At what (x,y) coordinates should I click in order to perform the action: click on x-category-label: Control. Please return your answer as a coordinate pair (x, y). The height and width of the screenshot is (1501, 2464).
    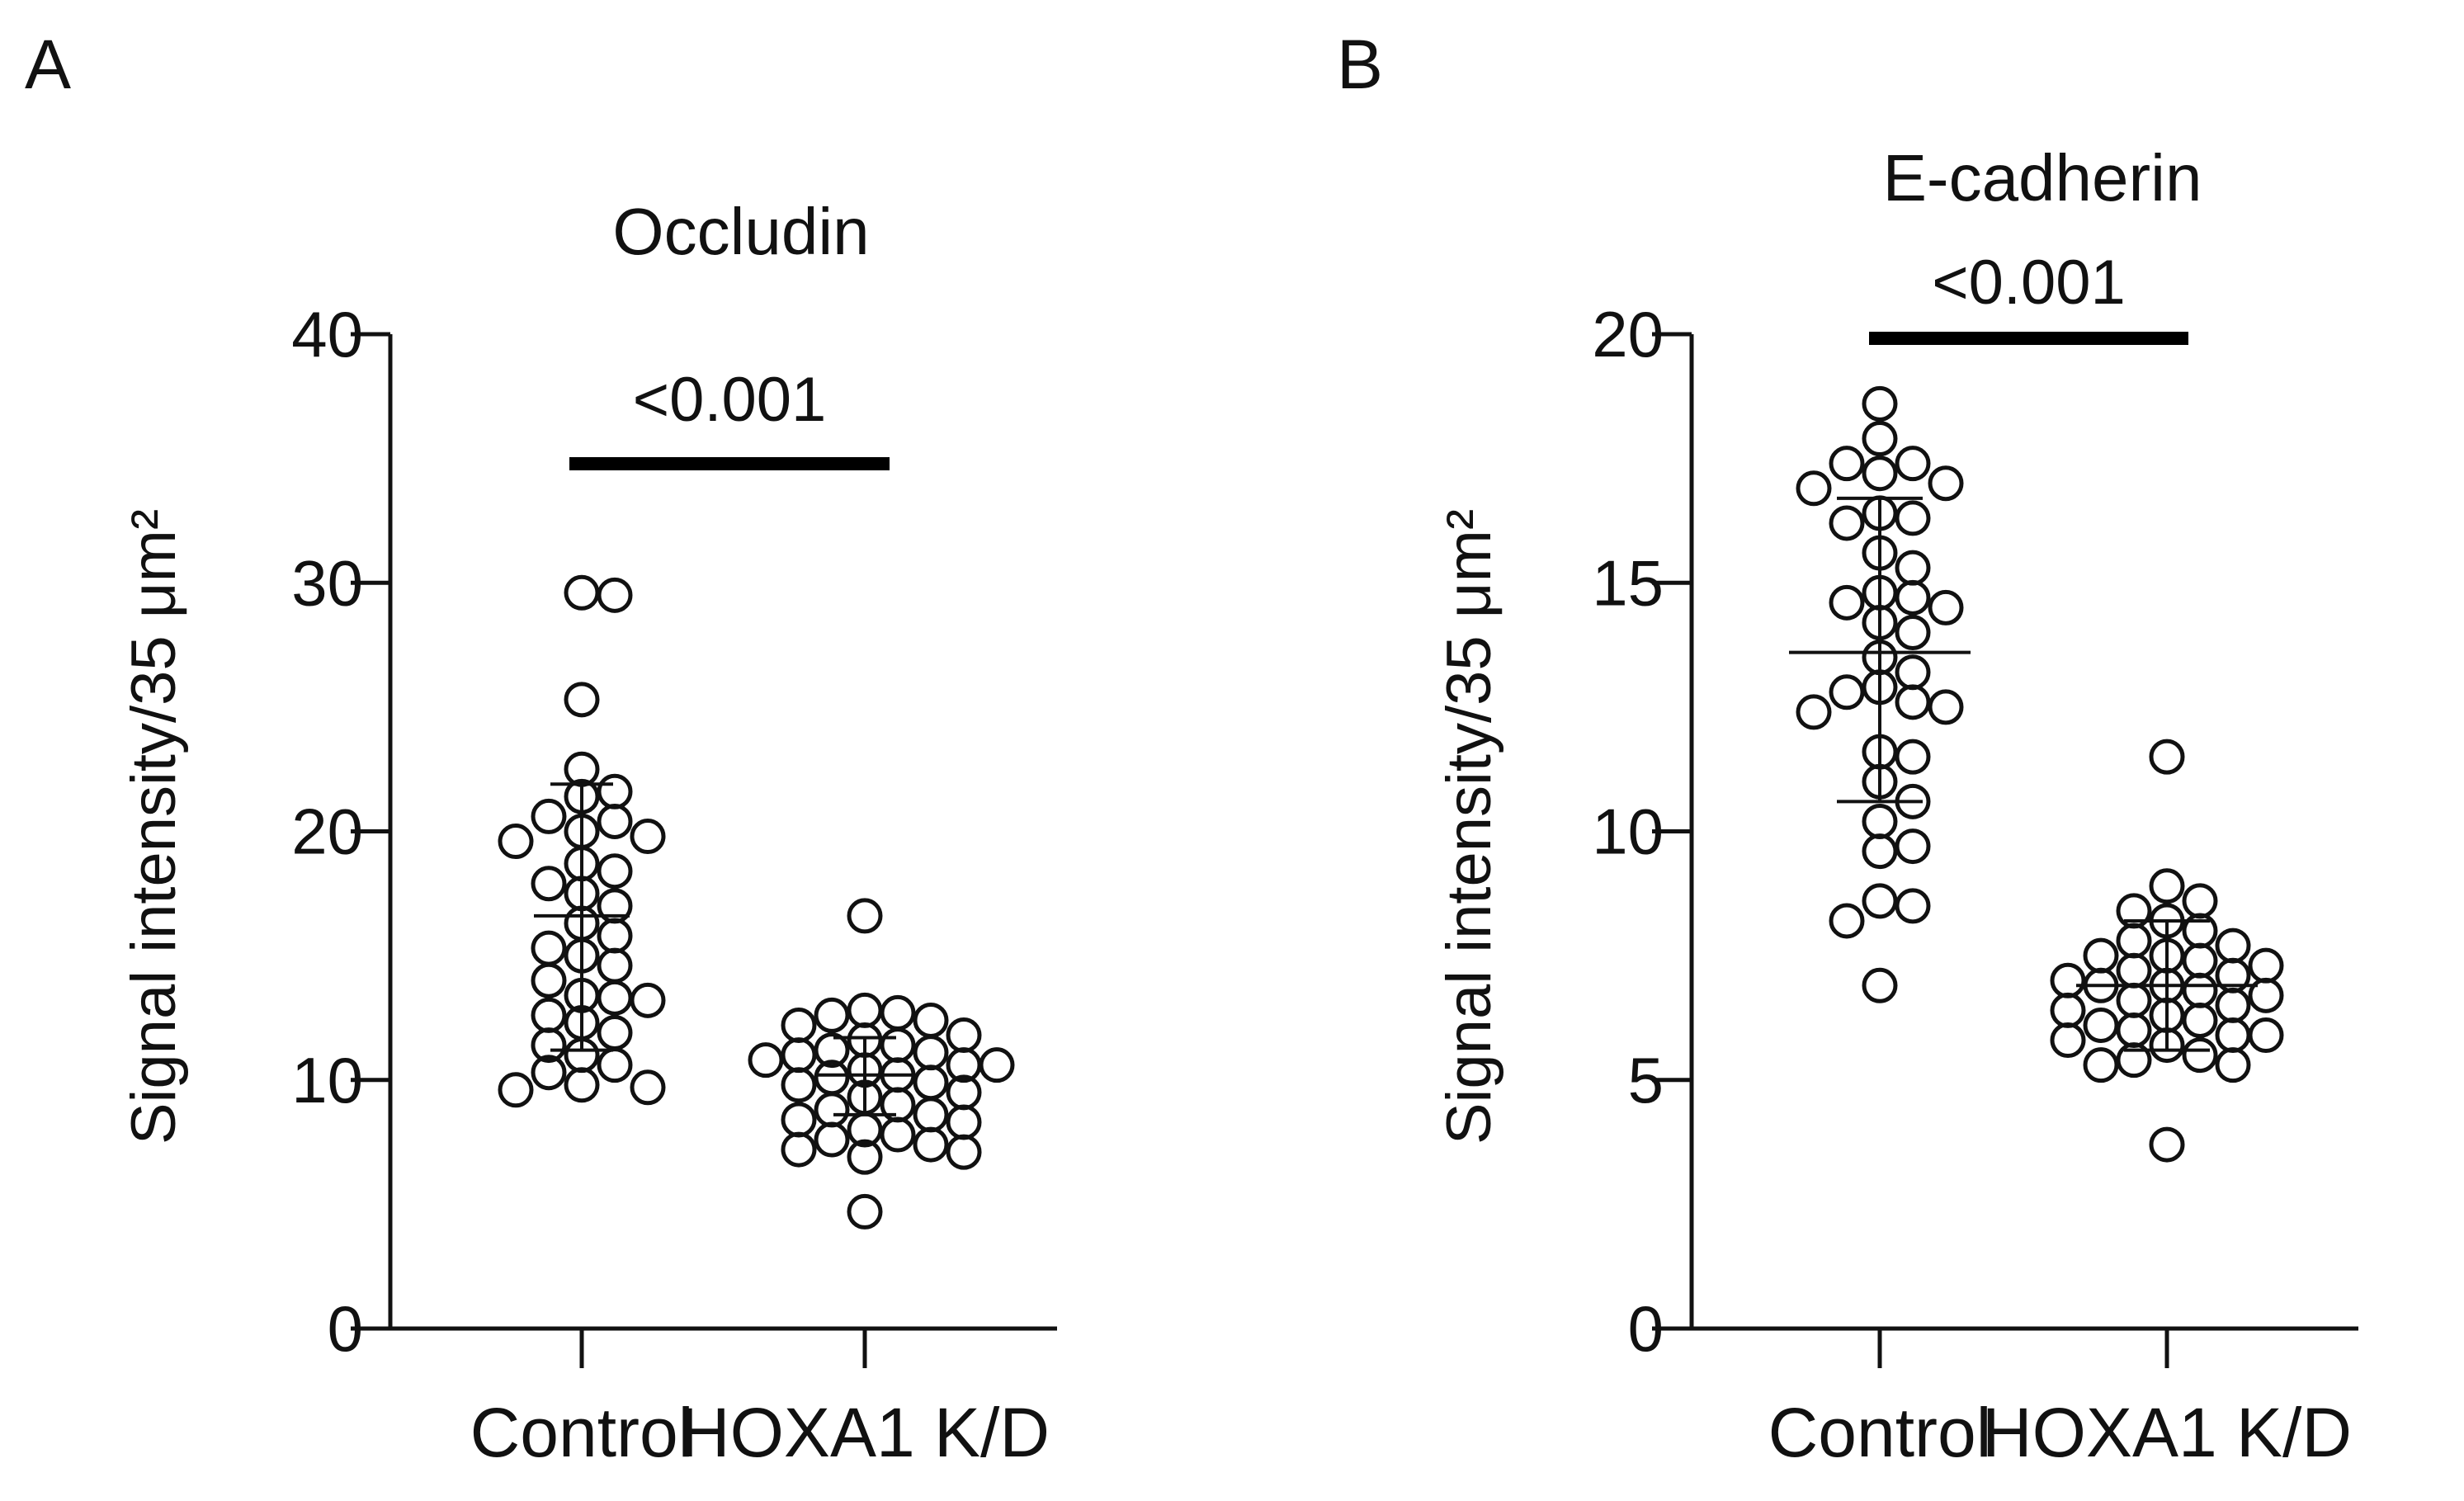
    Looking at the image, I should click on (582, 1432).